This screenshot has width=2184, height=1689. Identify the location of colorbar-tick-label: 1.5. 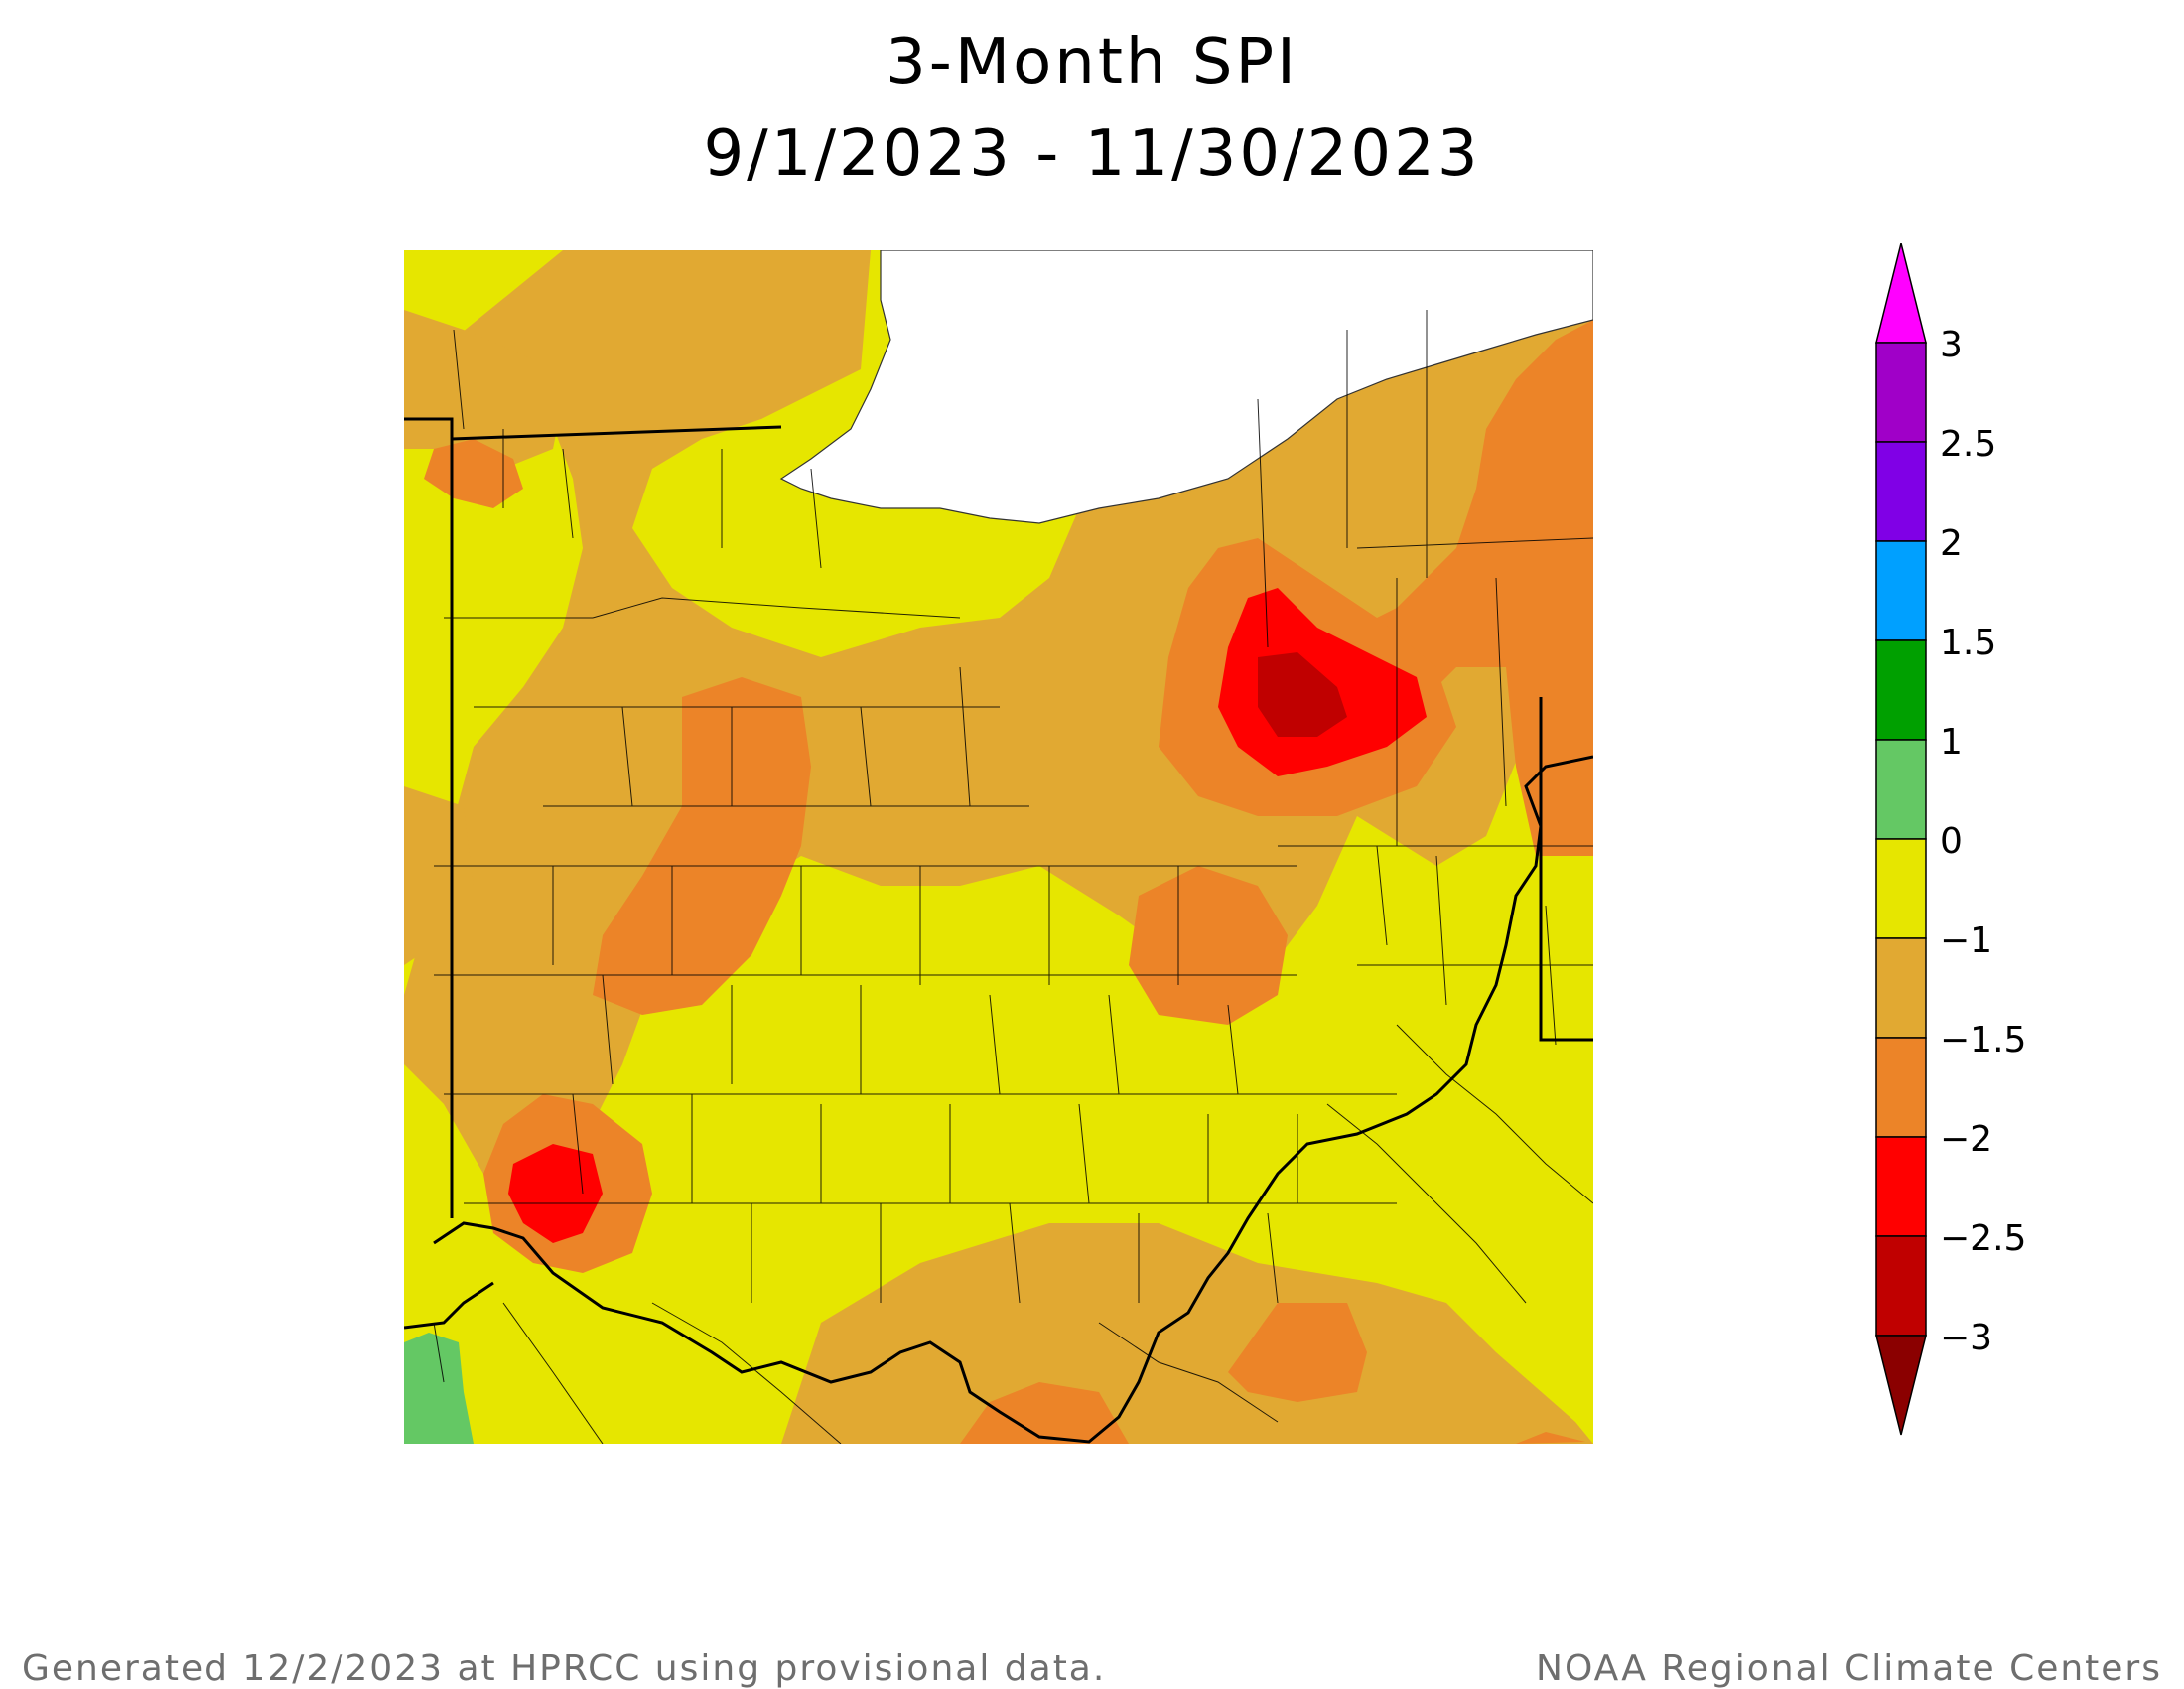
(1968, 643).